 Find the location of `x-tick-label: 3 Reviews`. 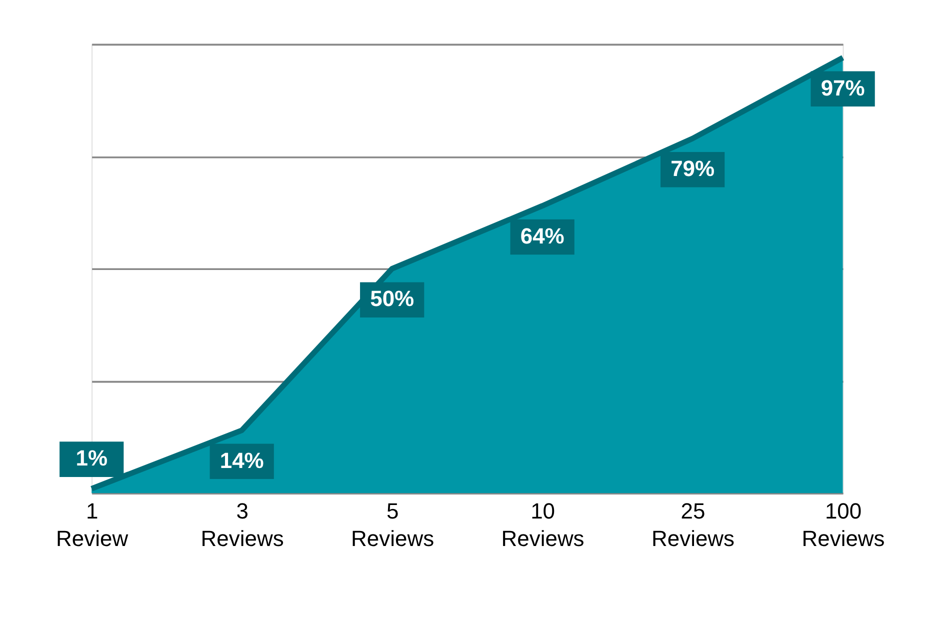

x-tick-label: 3 Reviews is located at coordinates (242, 524).